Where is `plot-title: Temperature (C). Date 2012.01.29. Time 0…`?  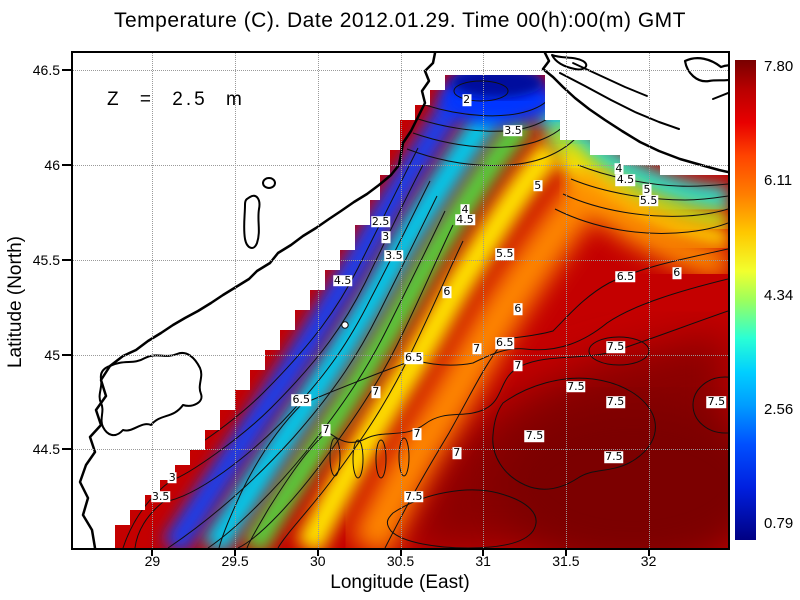
plot-title: Temperature (C). Date 2012.01.29. Time 0… is located at coordinates (400, 20).